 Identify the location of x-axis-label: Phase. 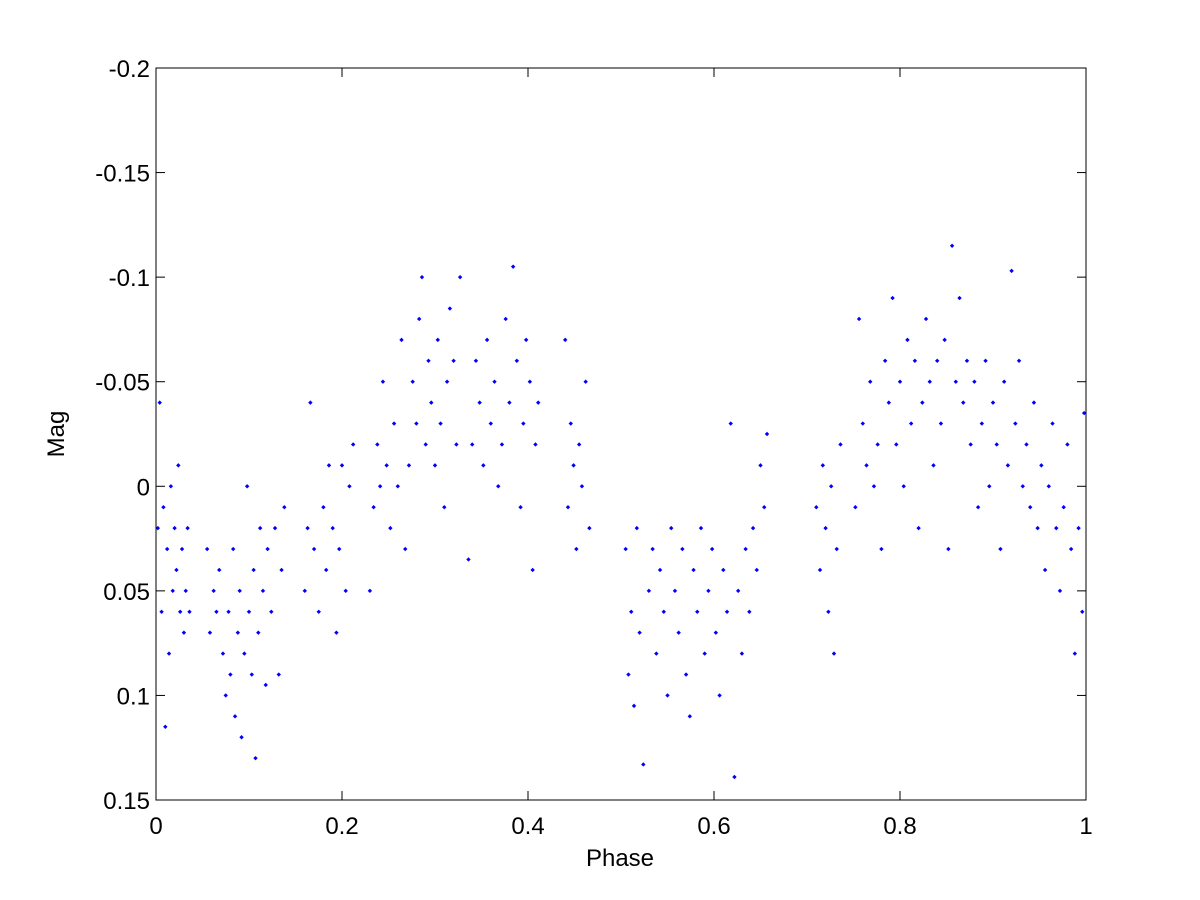
(620, 858).